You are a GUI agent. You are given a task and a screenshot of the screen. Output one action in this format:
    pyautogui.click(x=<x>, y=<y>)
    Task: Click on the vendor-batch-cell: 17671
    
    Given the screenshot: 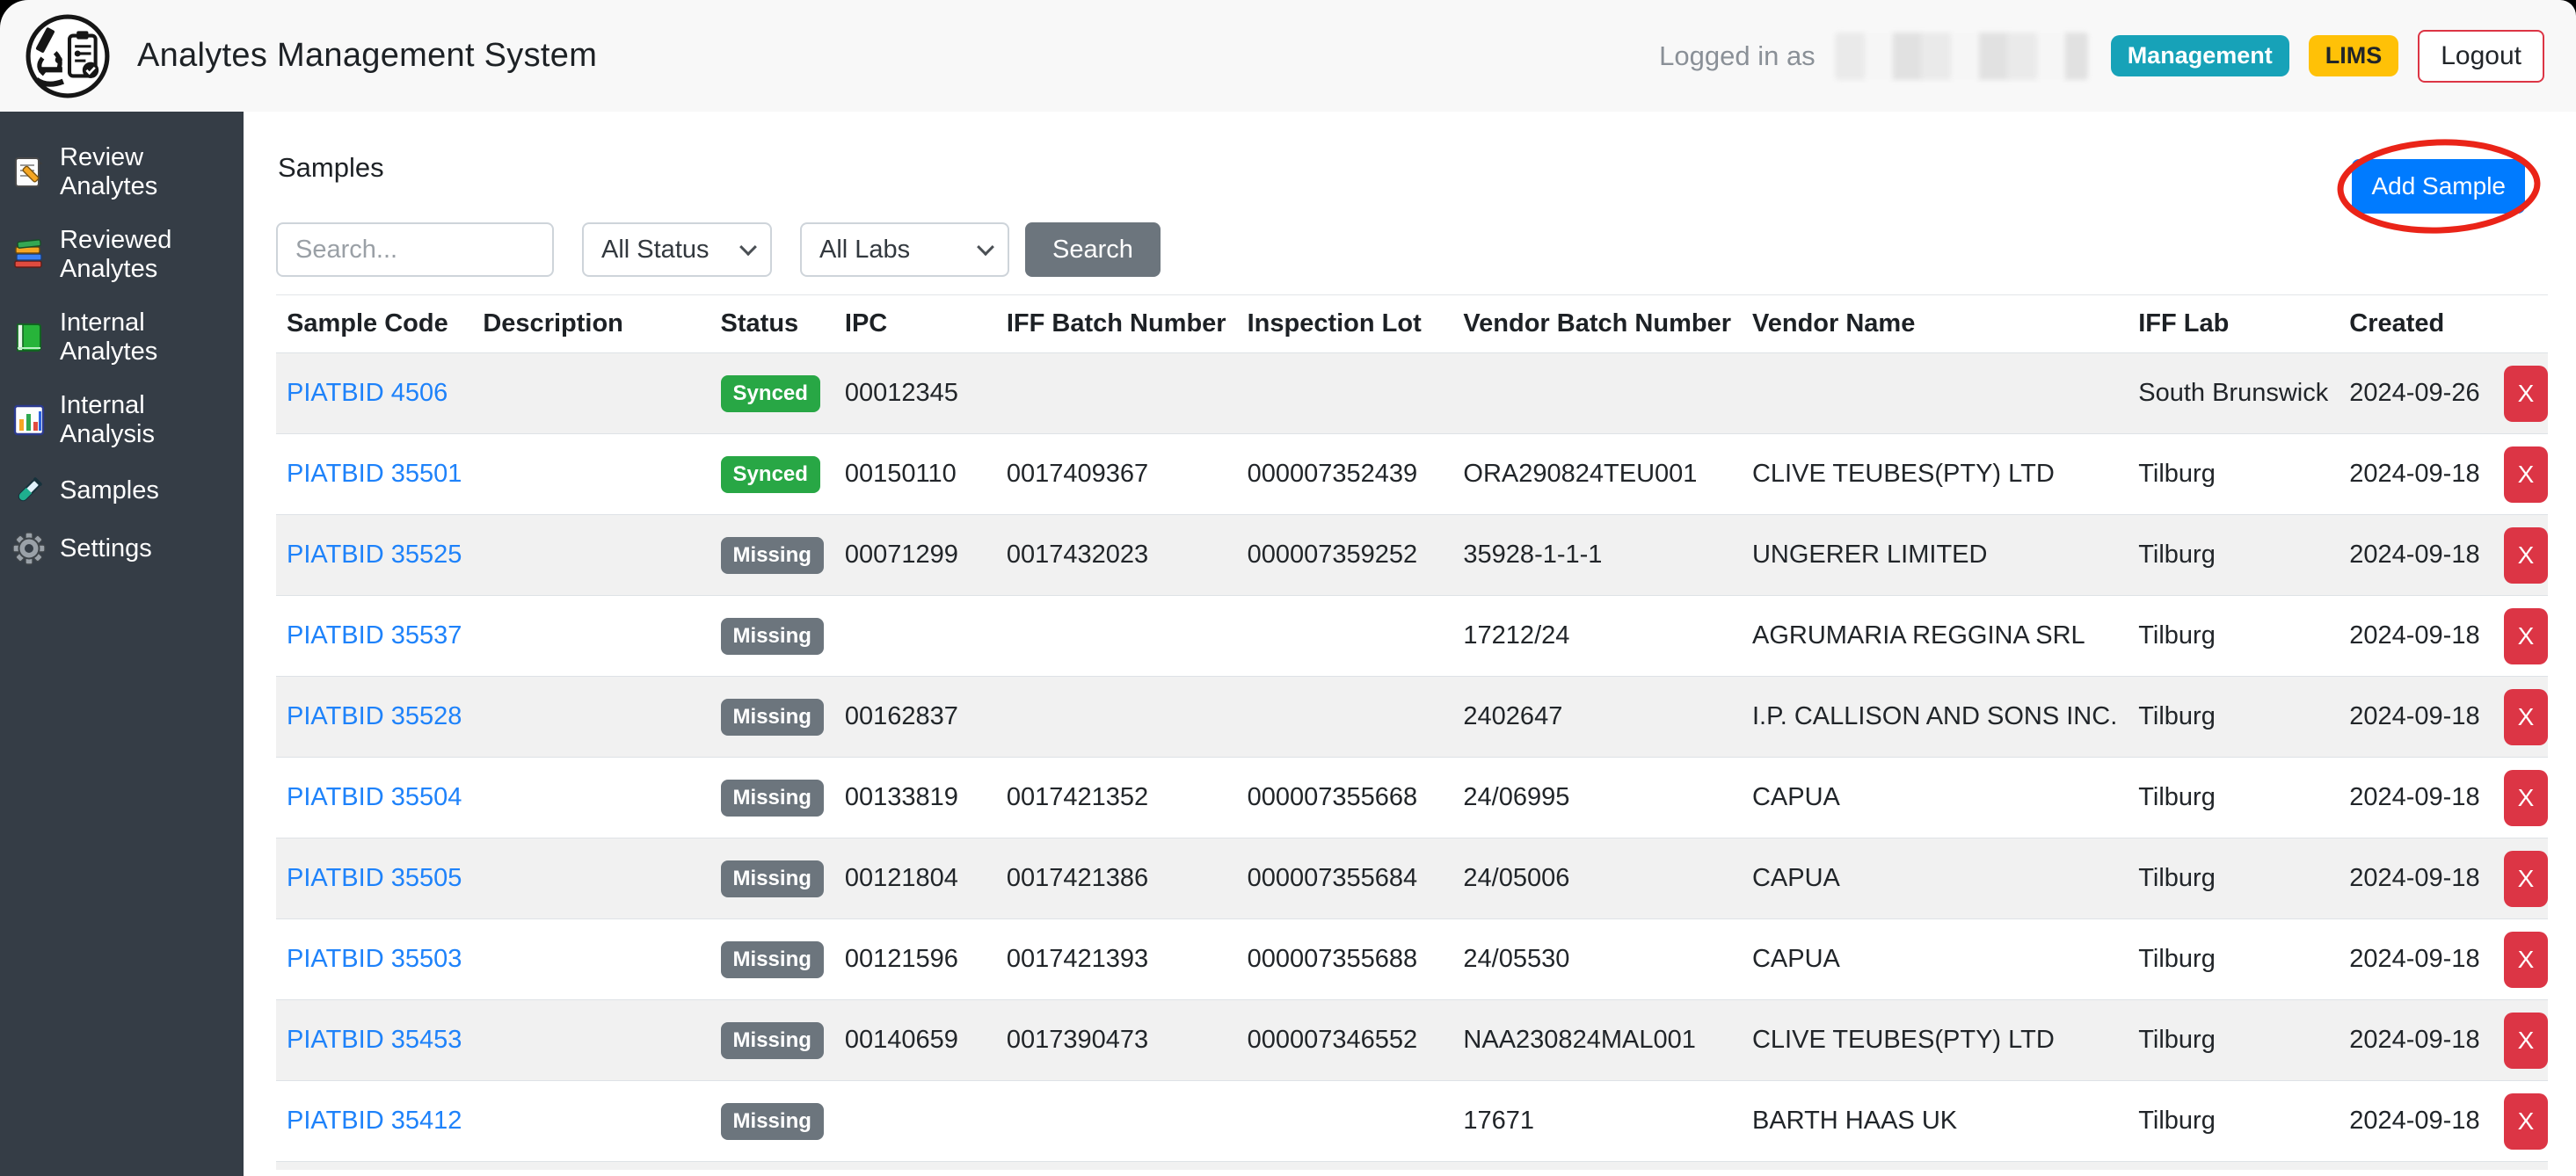 What is the action you would take?
    pyautogui.click(x=1597, y=1121)
    